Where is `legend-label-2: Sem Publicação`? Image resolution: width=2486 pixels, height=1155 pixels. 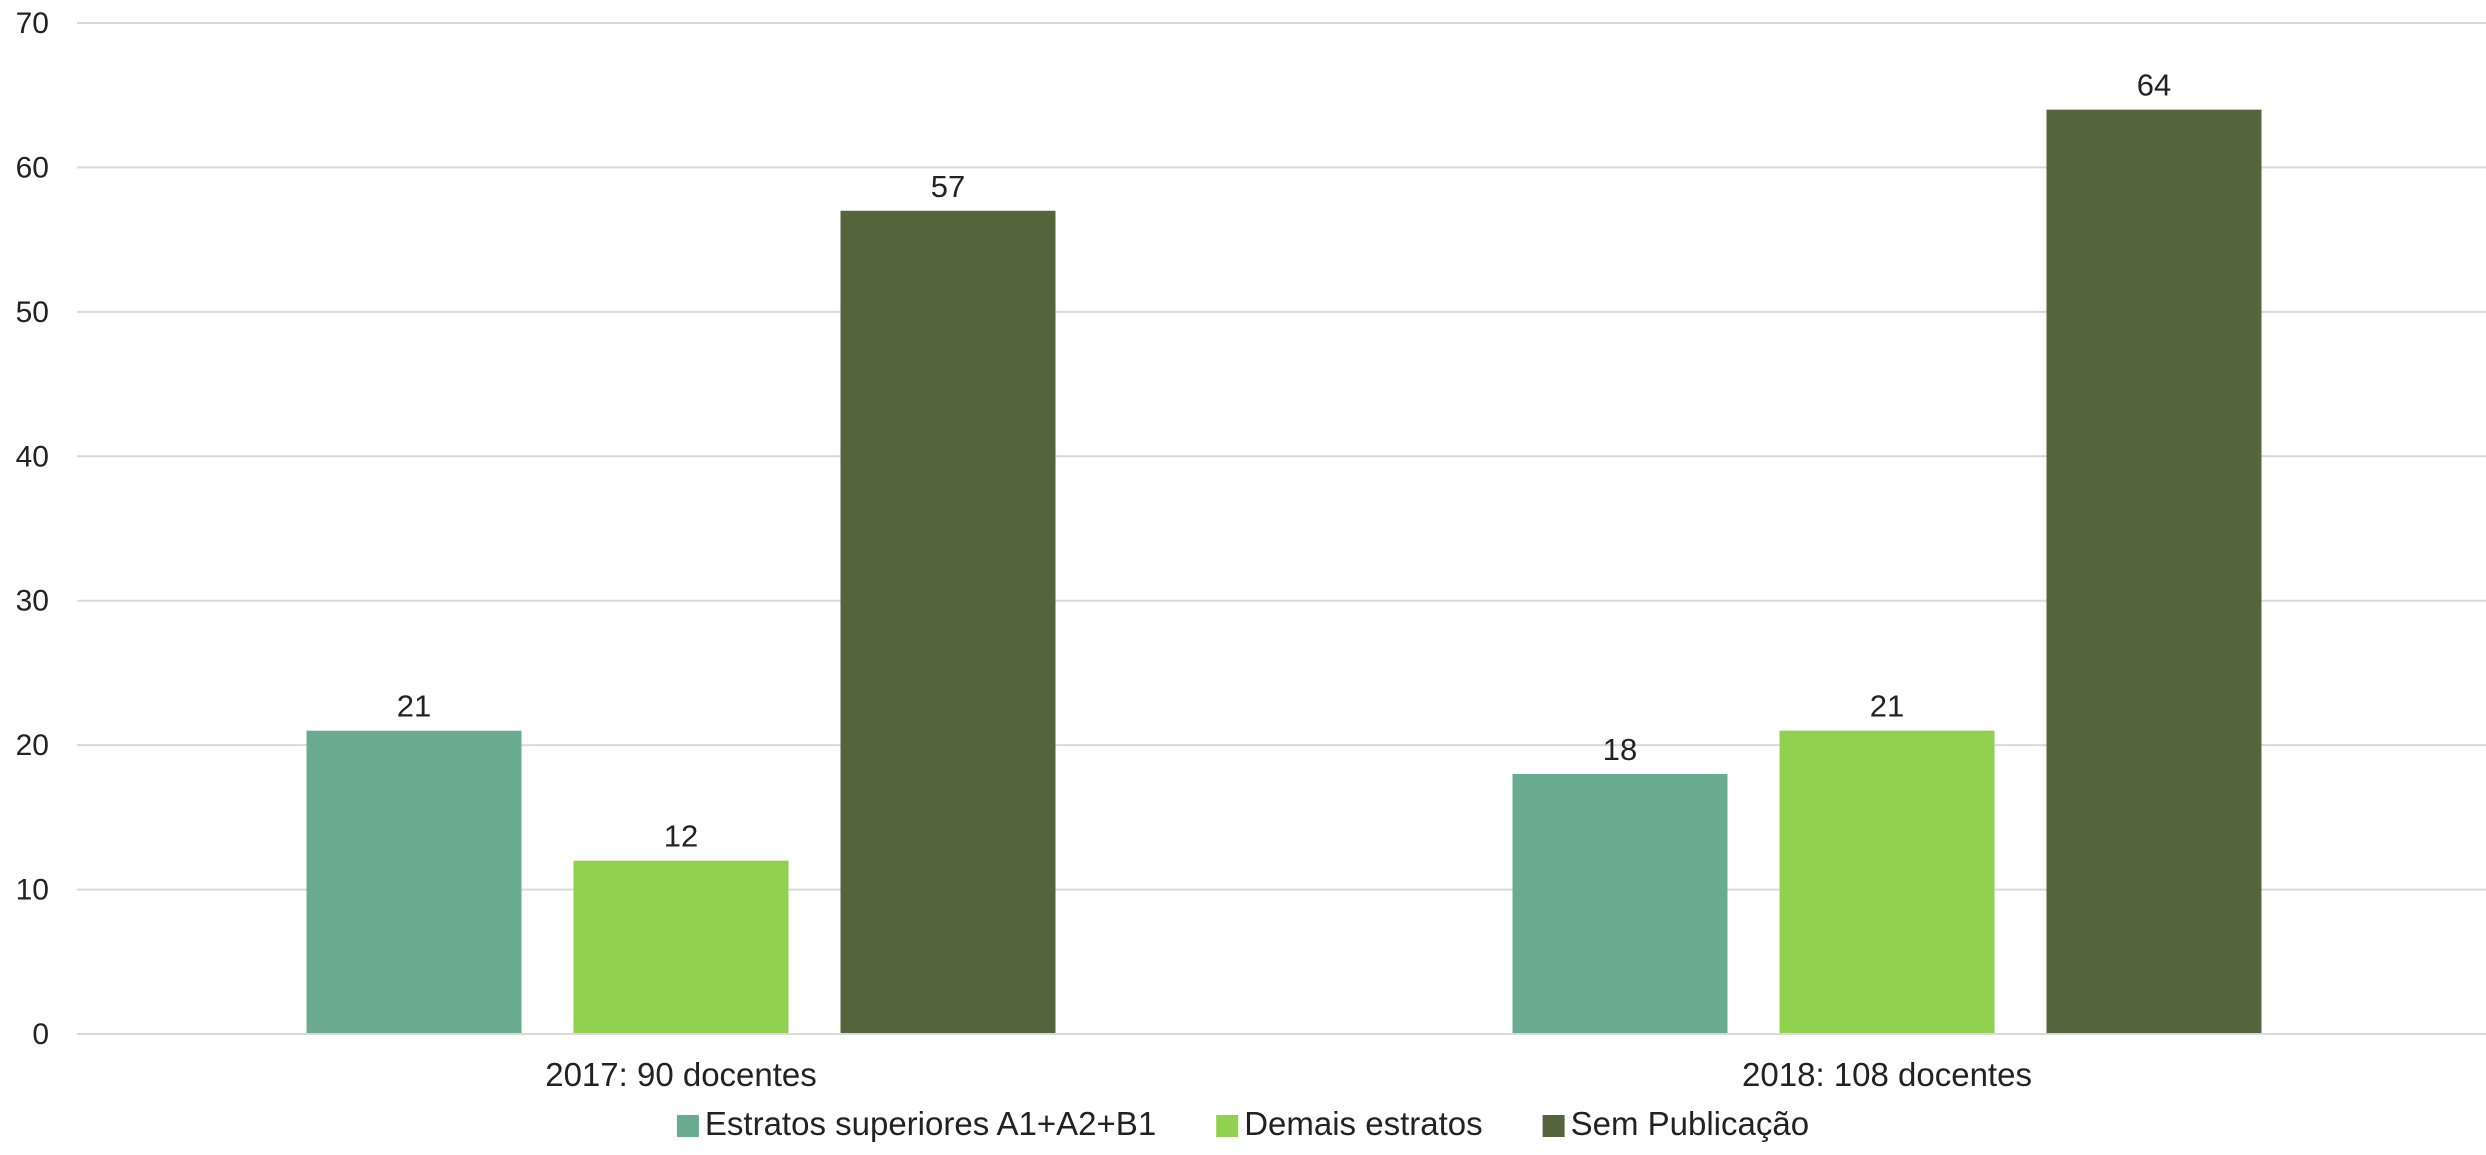 legend-label-2: Sem Publicação is located at coordinates (1690, 1123).